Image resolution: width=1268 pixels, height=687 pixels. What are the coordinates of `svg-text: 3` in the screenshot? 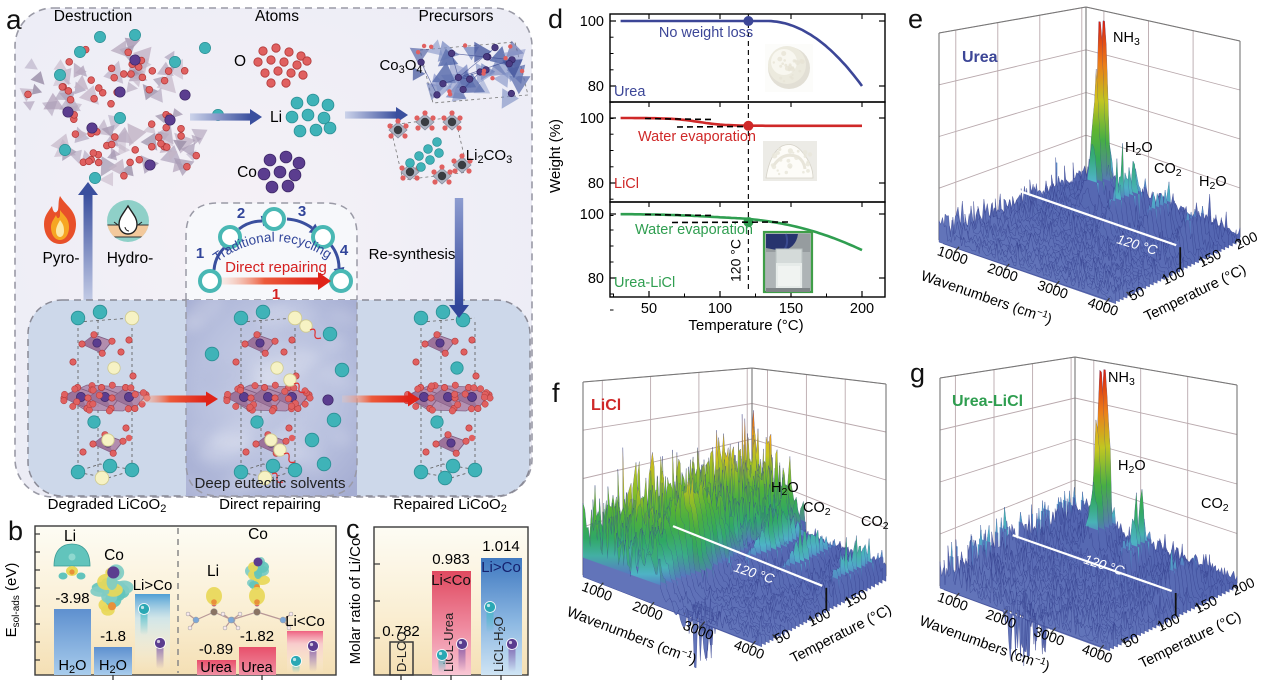 It's located at (302, 211).